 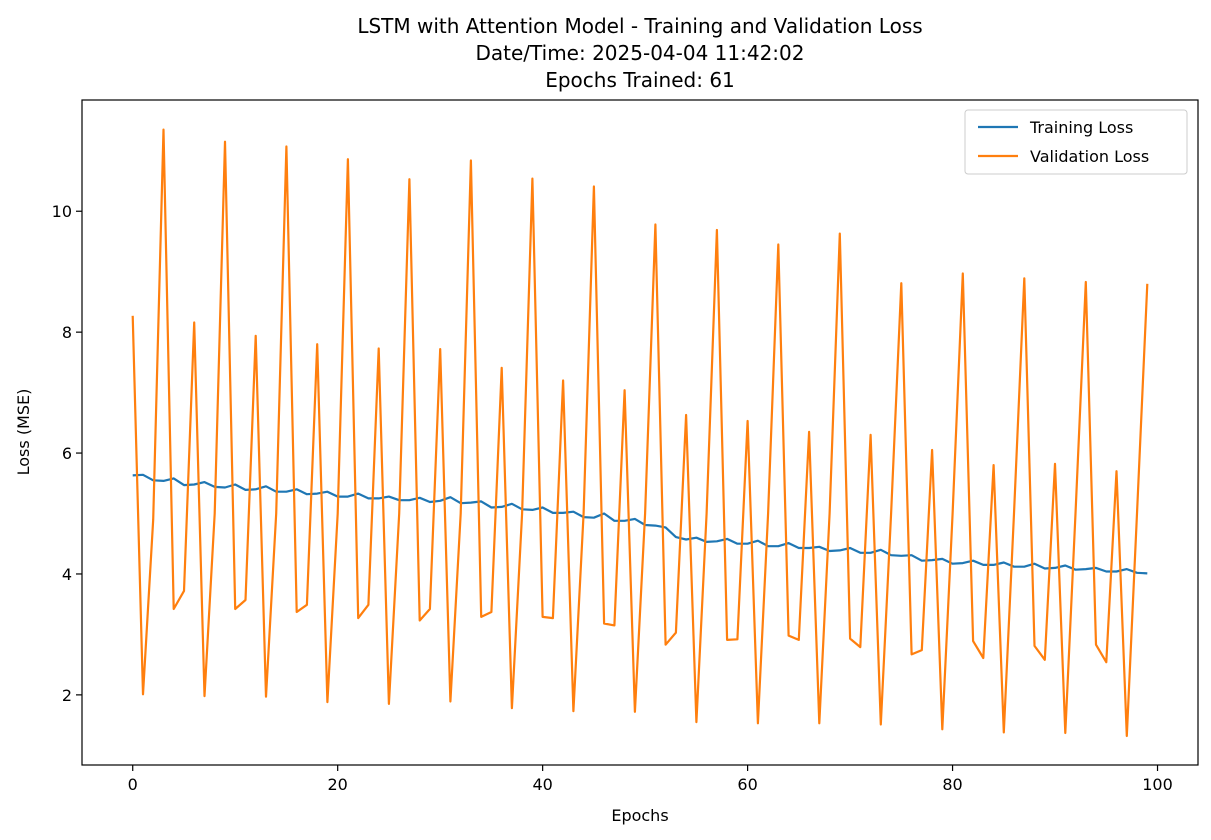 What do you see at coordinates (67, 695) in the screenshot?
I see `y-tick-label: 2` at bounding box center [67, 695].